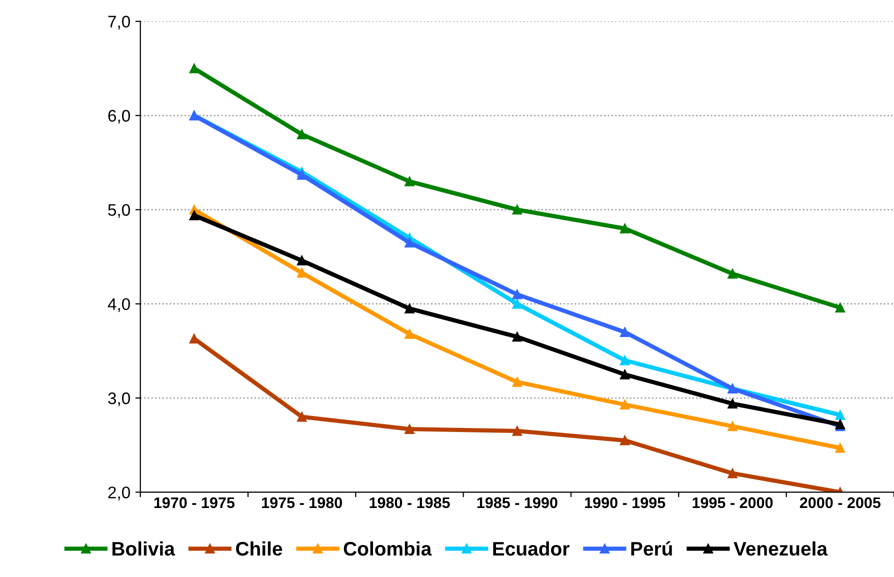 This screenshot has height=577, width=894. I want to click on legend-label: Chile, so click(259, 548).